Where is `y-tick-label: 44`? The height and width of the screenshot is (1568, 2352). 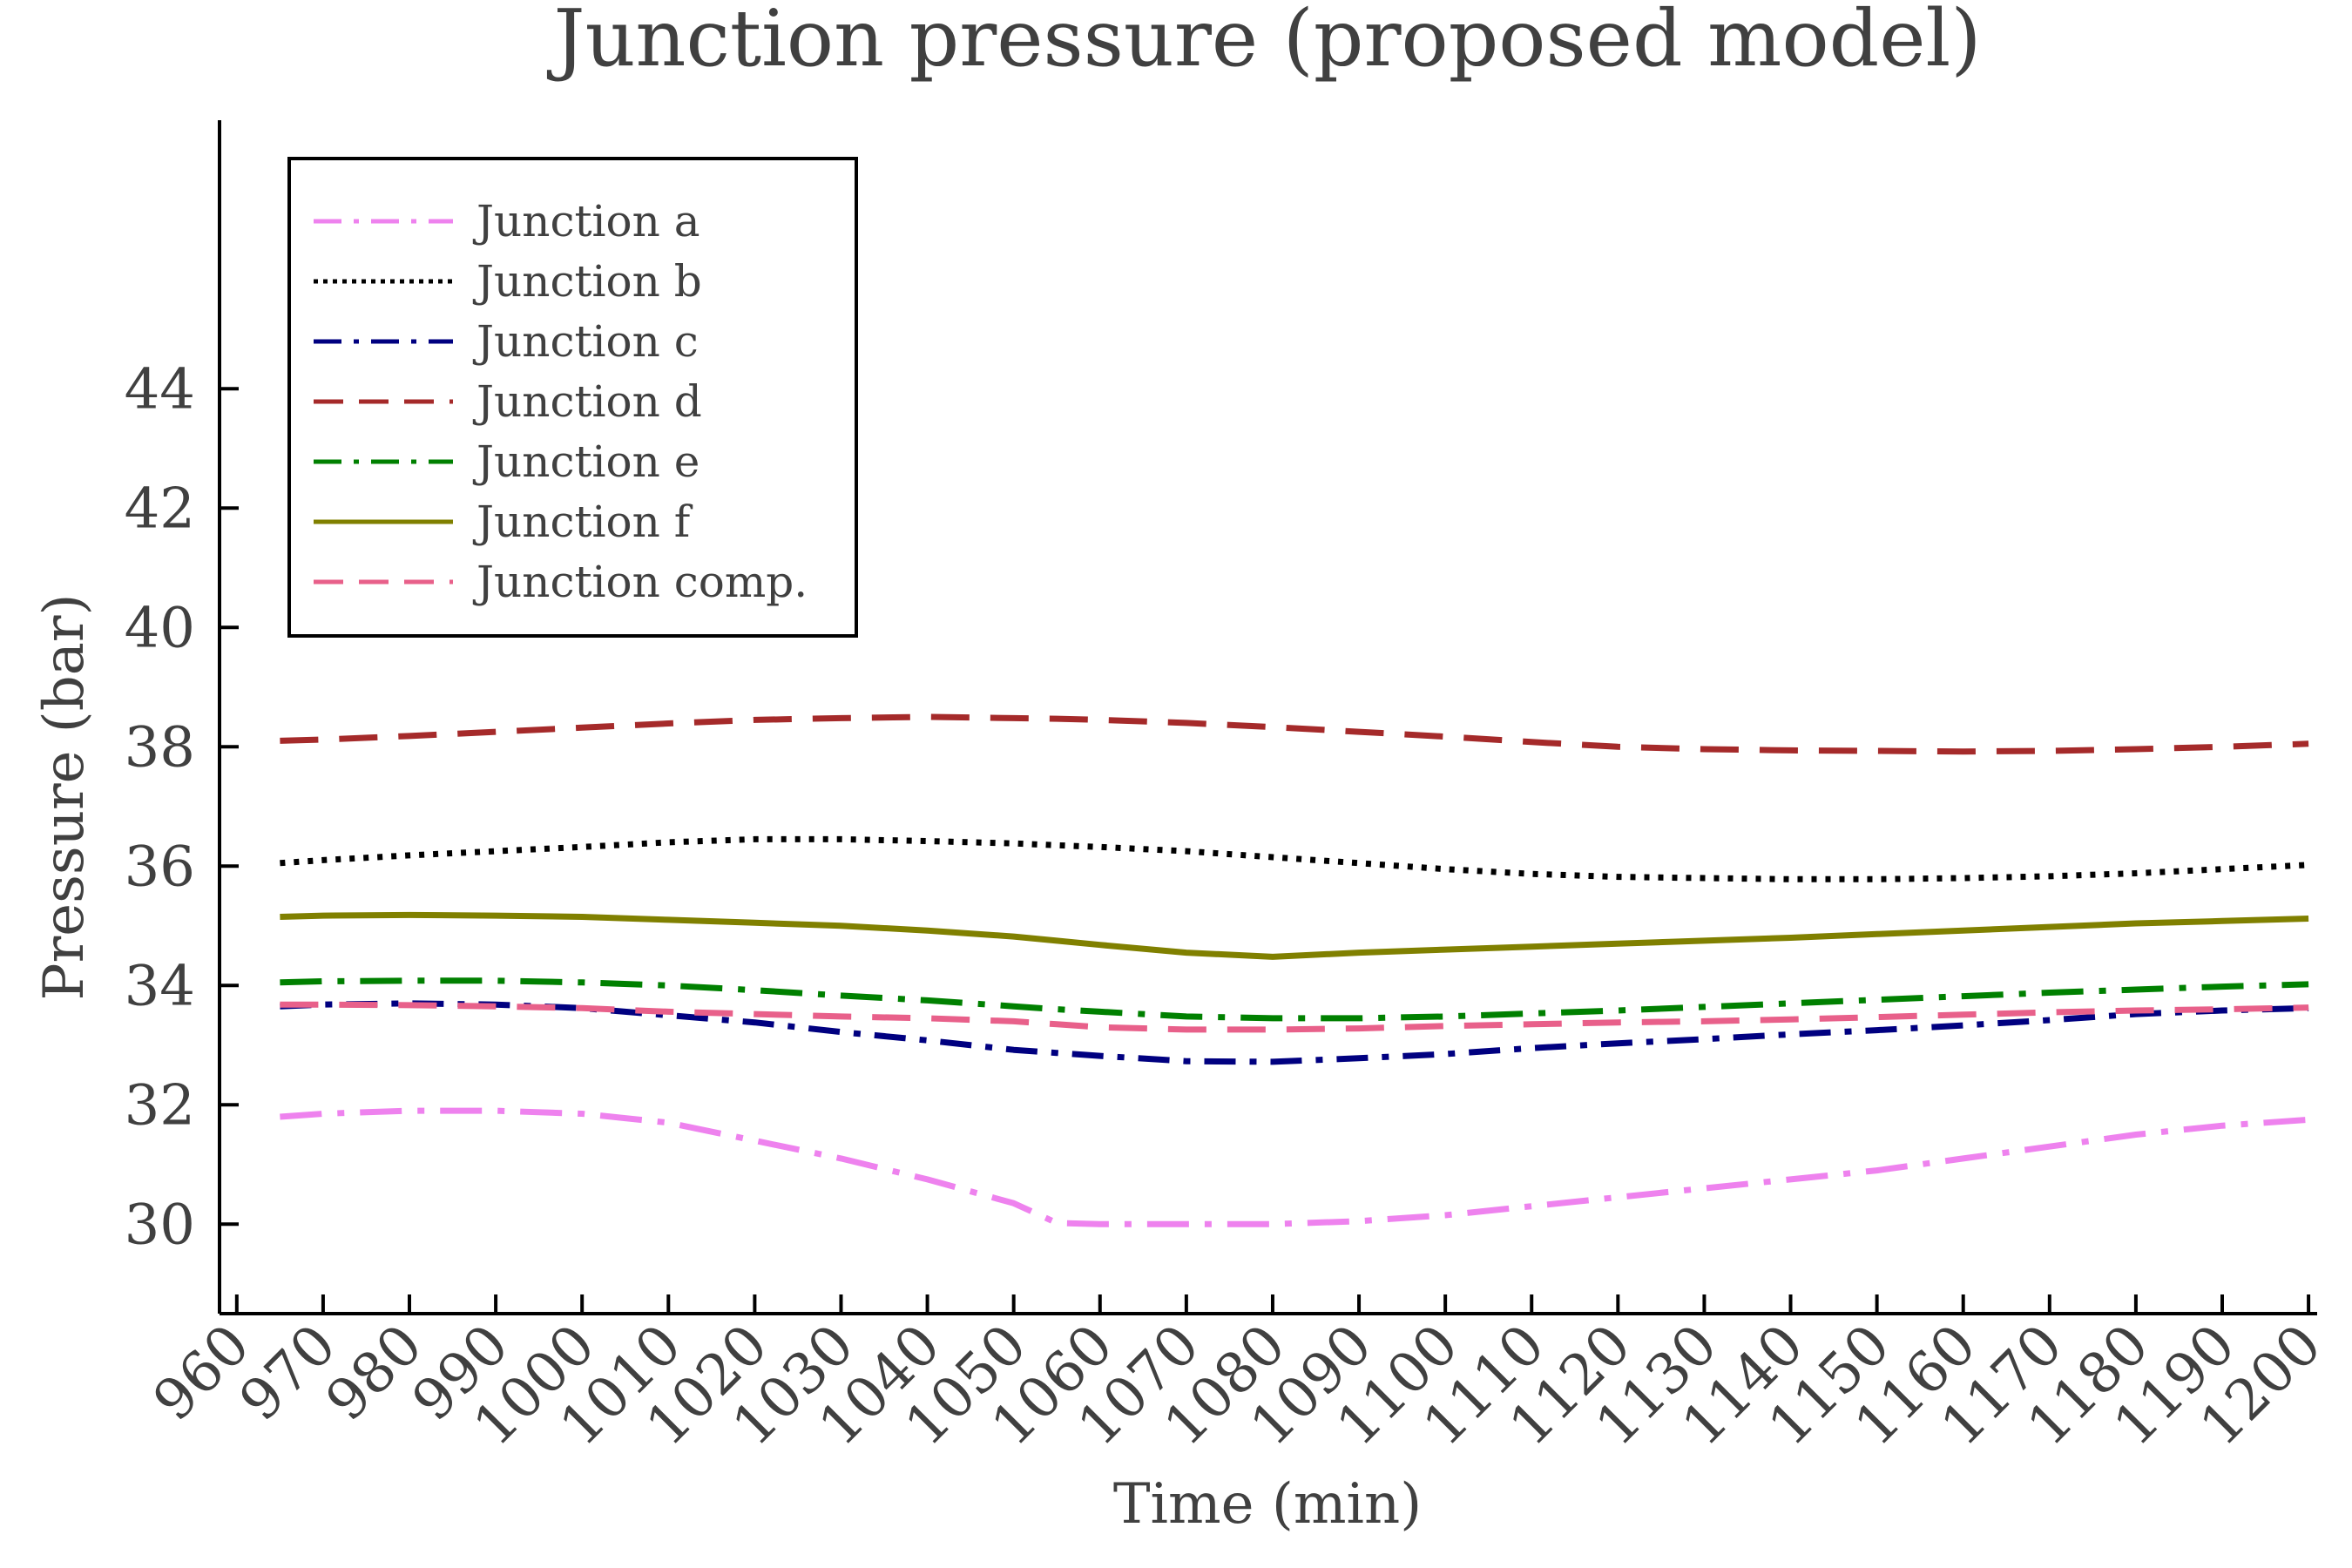 y-tick-label: 44 is located at coordinates (160, 389).